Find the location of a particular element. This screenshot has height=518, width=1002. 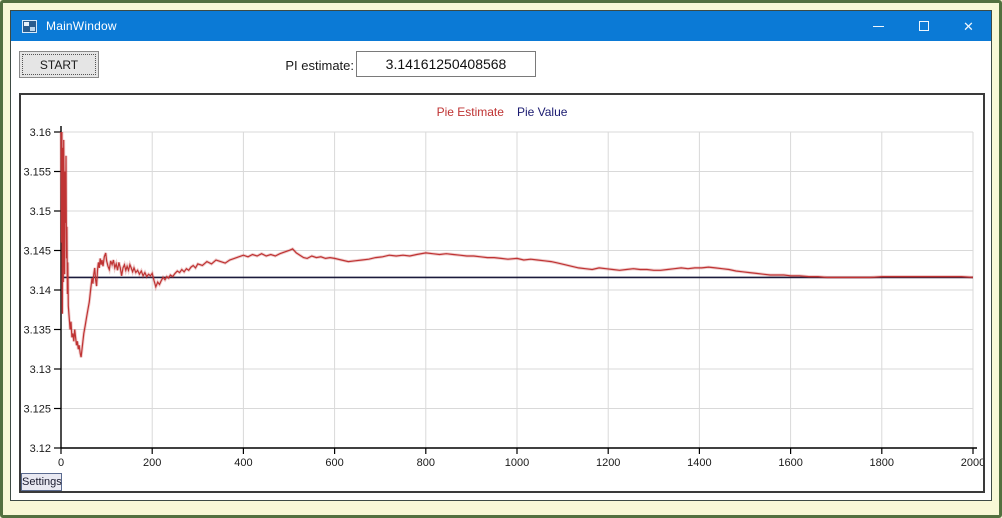

minimize-icon is located at coordinates (878, 26).